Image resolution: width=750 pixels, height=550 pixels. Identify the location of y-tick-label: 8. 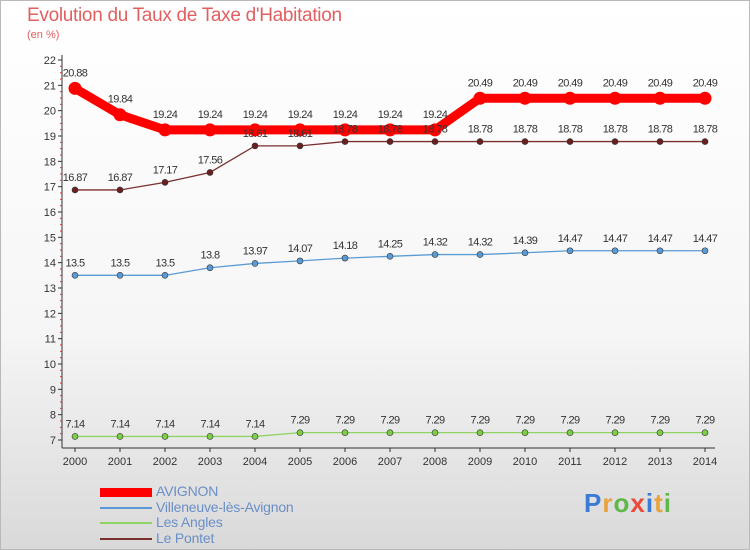
(53, 416).